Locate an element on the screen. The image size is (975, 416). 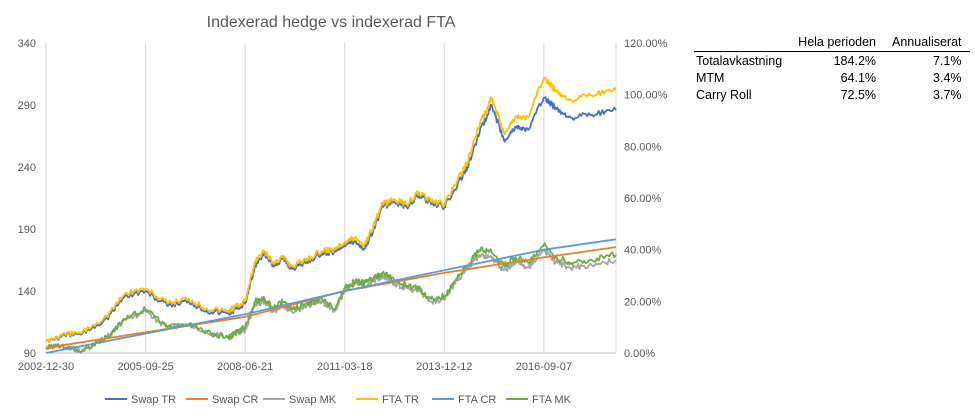
y-left-tick-label: 140 is located at coordinates (27, 292).